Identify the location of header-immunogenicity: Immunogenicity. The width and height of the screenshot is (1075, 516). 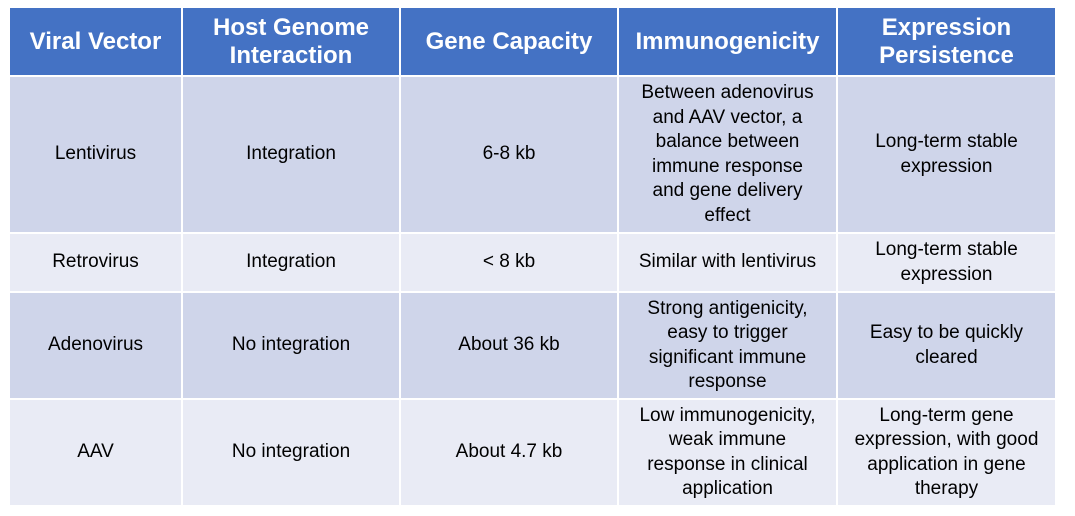
(727, 41).